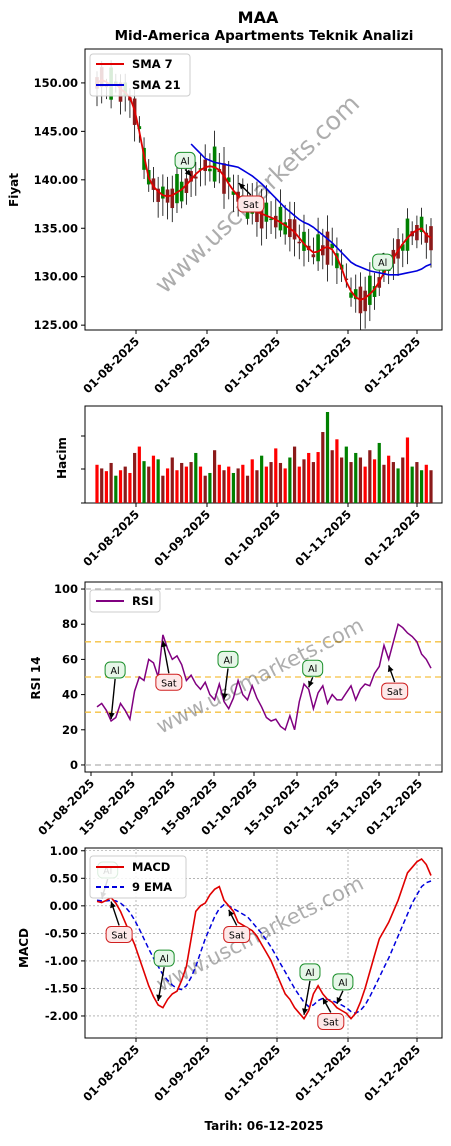 The width and height of the screenshot is (451, 1146). I want to click on volume-xtick-label: 01-08-2025, so click(111, 538).